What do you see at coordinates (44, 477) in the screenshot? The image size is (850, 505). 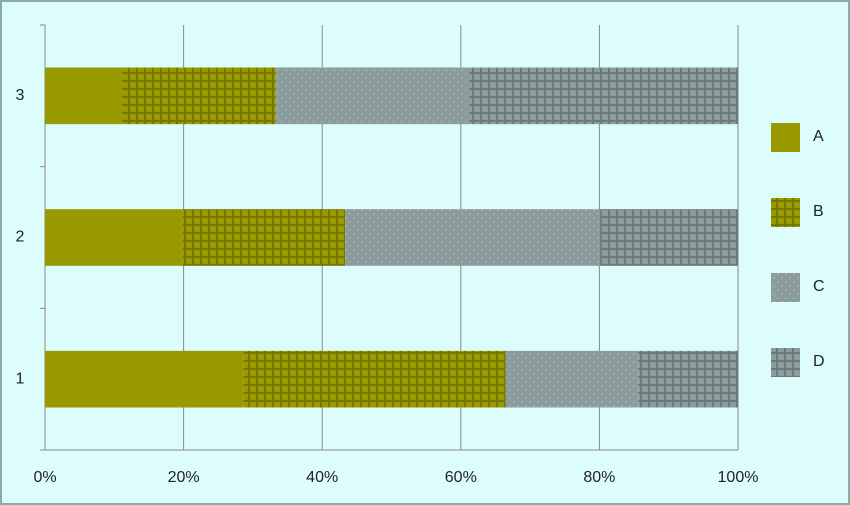 I see `x-tick-label: 0%` at bounding box center [44, 477].